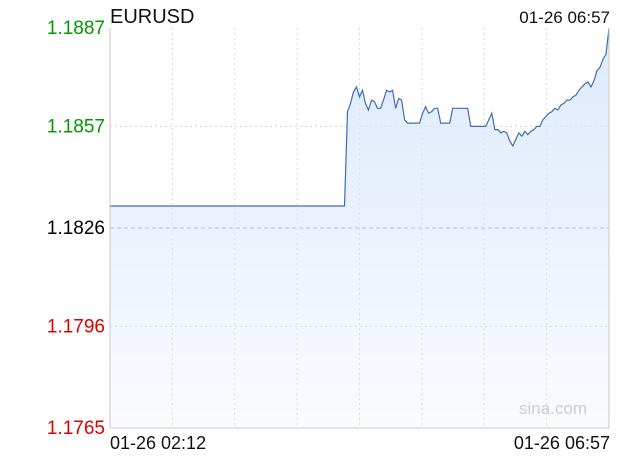 The height and width of the screenshot is (460, 620). I want to click on x-axis-end-label: 01-26 06:57, so click(561, 443).